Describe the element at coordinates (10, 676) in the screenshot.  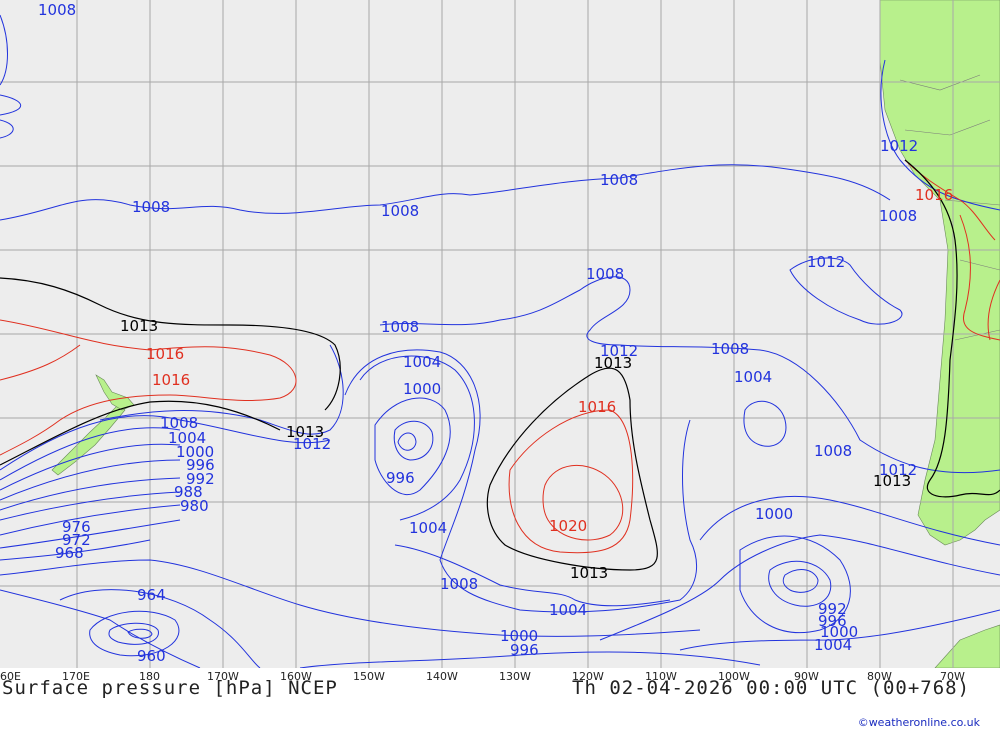
I see `longitude-label: 60E` at that location.